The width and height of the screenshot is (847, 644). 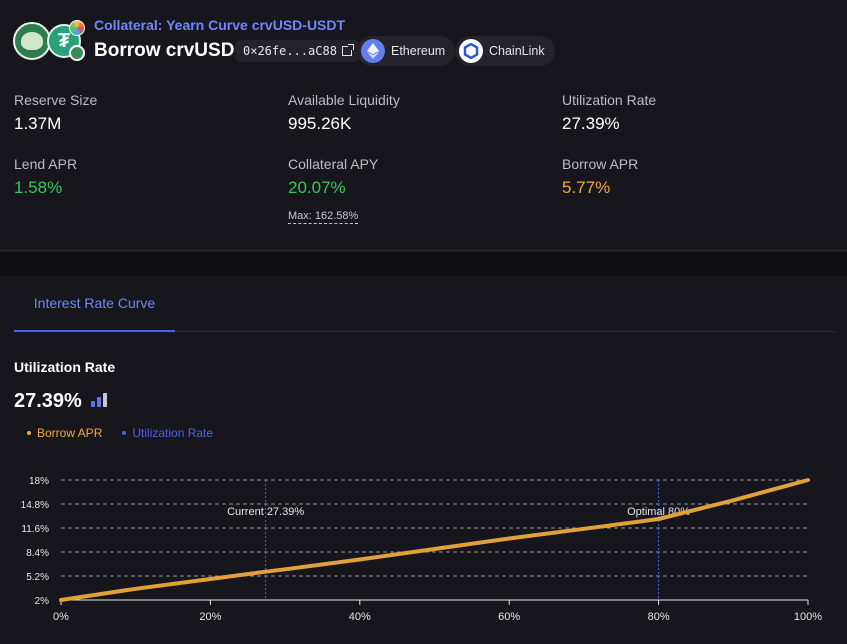 What do you see at coordinates (56, 100) in the screenshot?
I see `stat-label: Reserve Size` at bounding box center [56, 100].